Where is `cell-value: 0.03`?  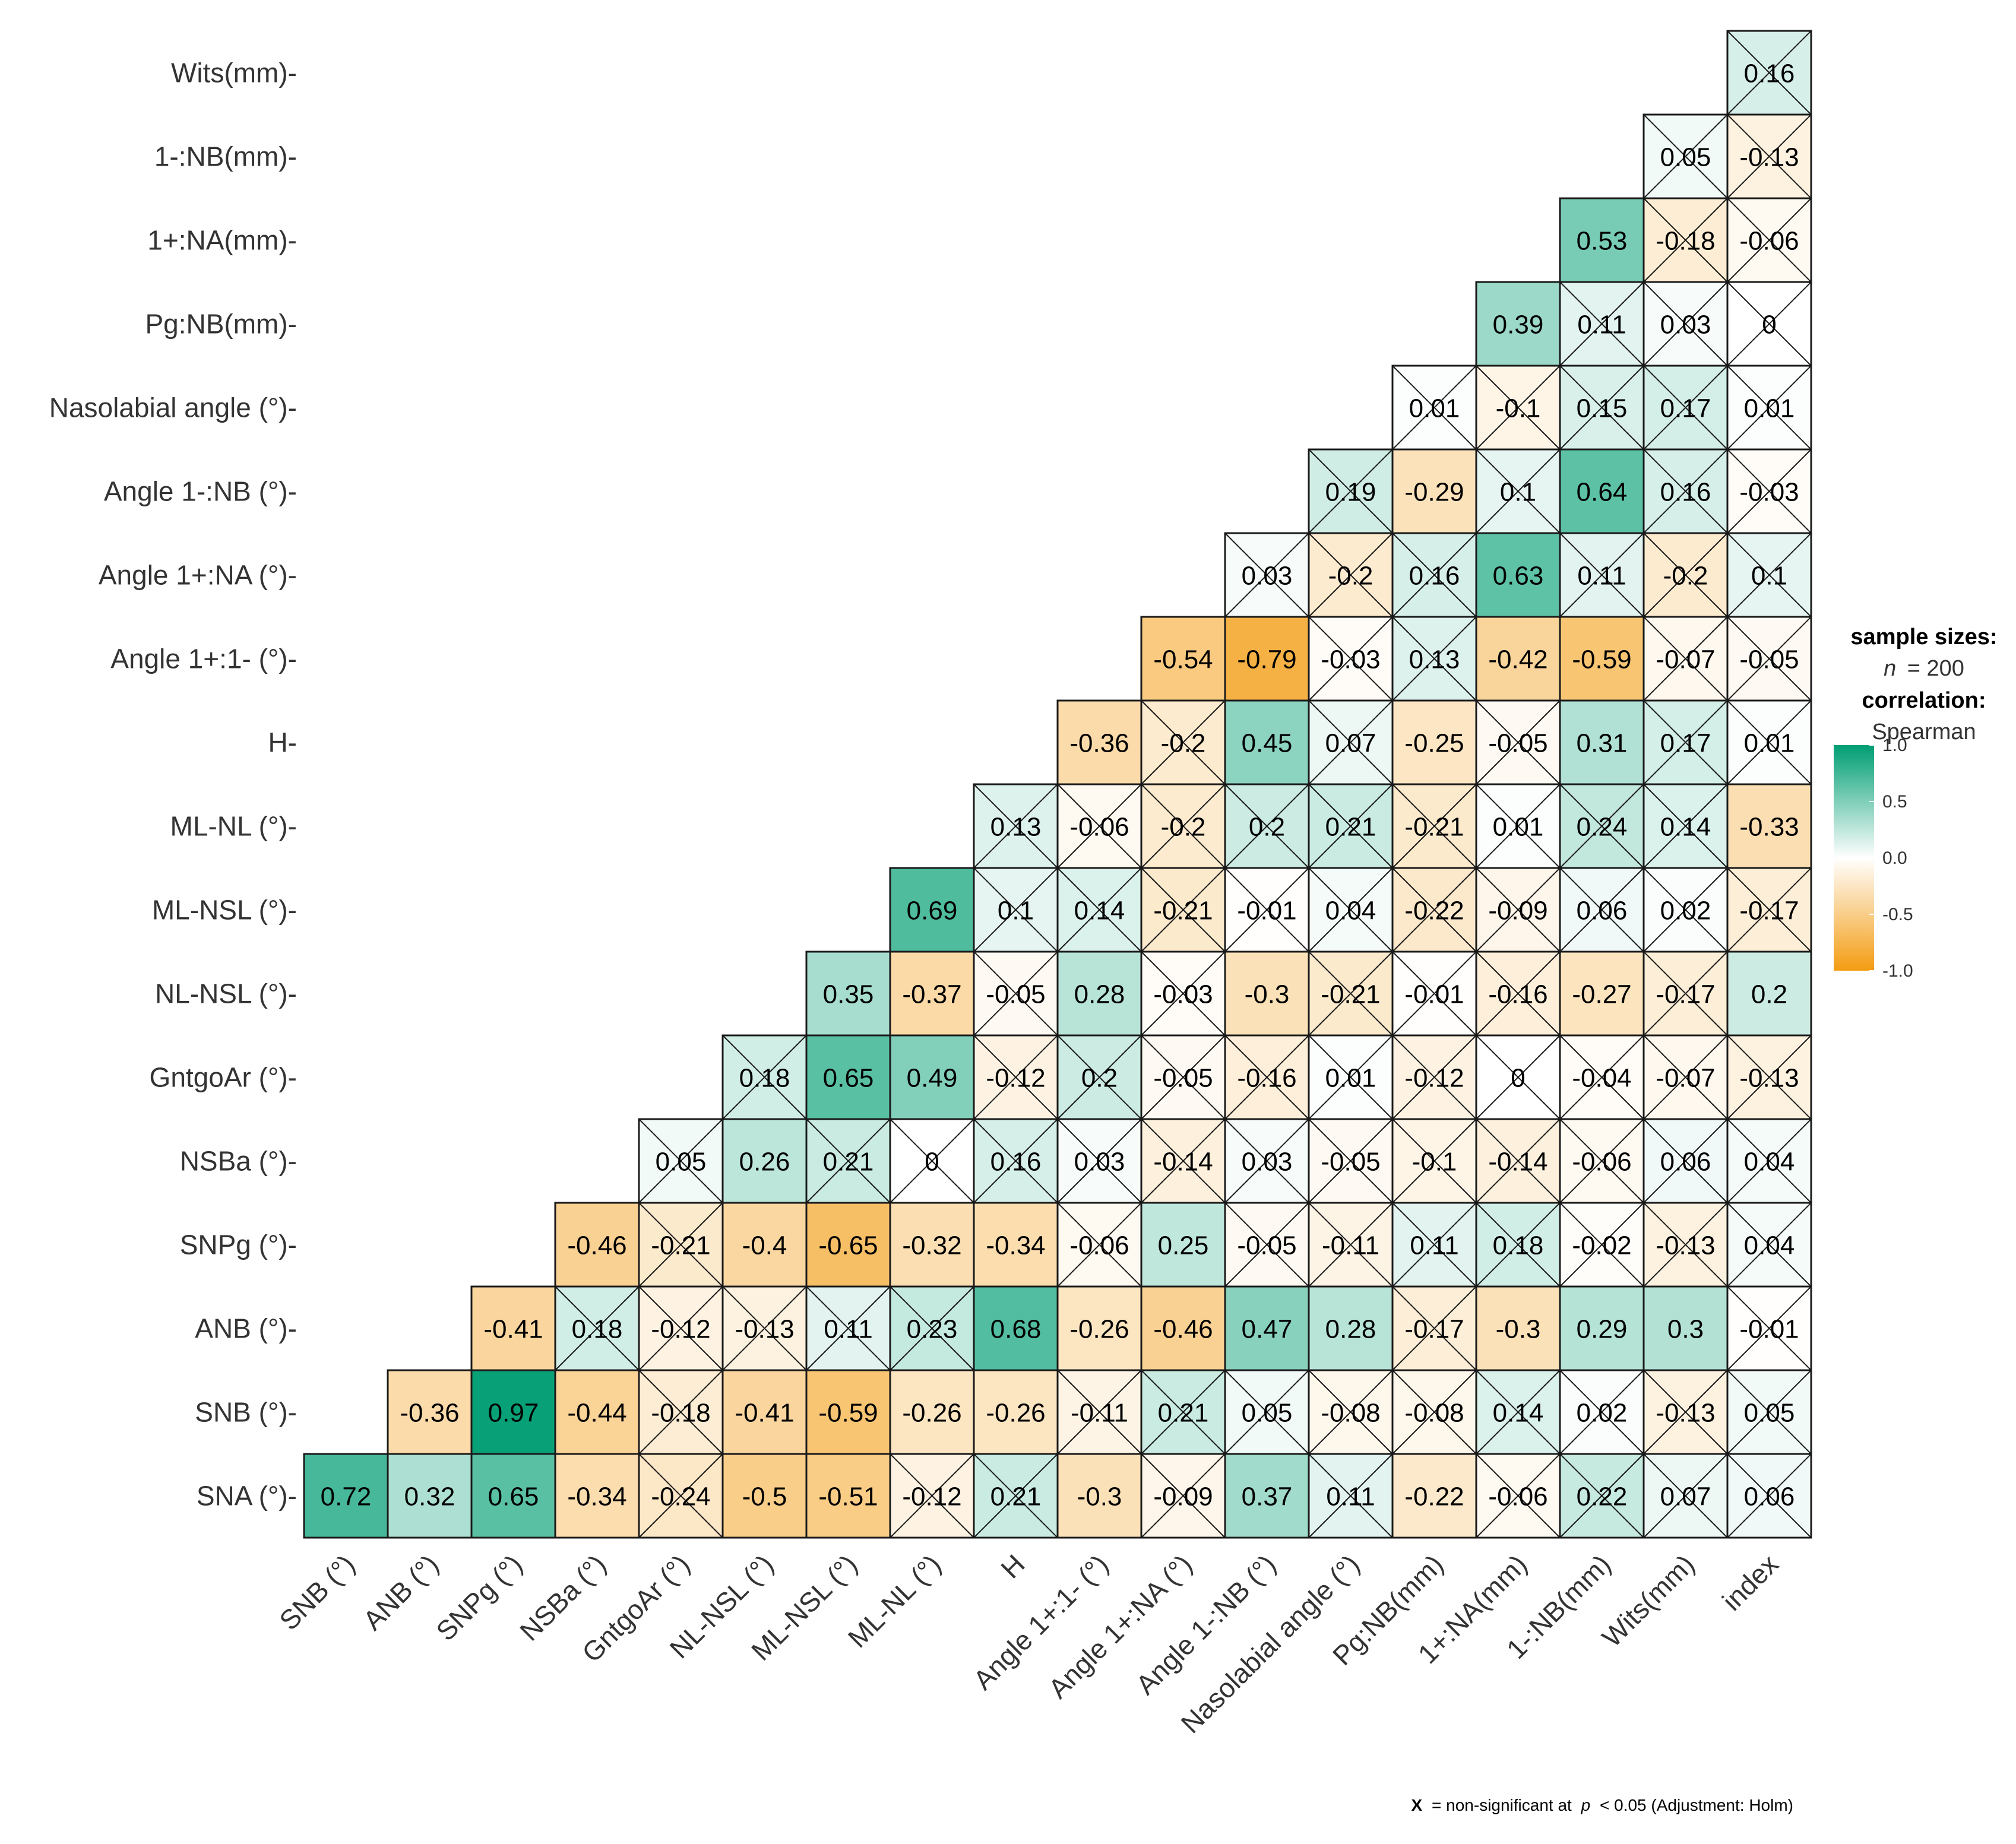 cell-value: 0.03 is located at coordinates (1685, 325).